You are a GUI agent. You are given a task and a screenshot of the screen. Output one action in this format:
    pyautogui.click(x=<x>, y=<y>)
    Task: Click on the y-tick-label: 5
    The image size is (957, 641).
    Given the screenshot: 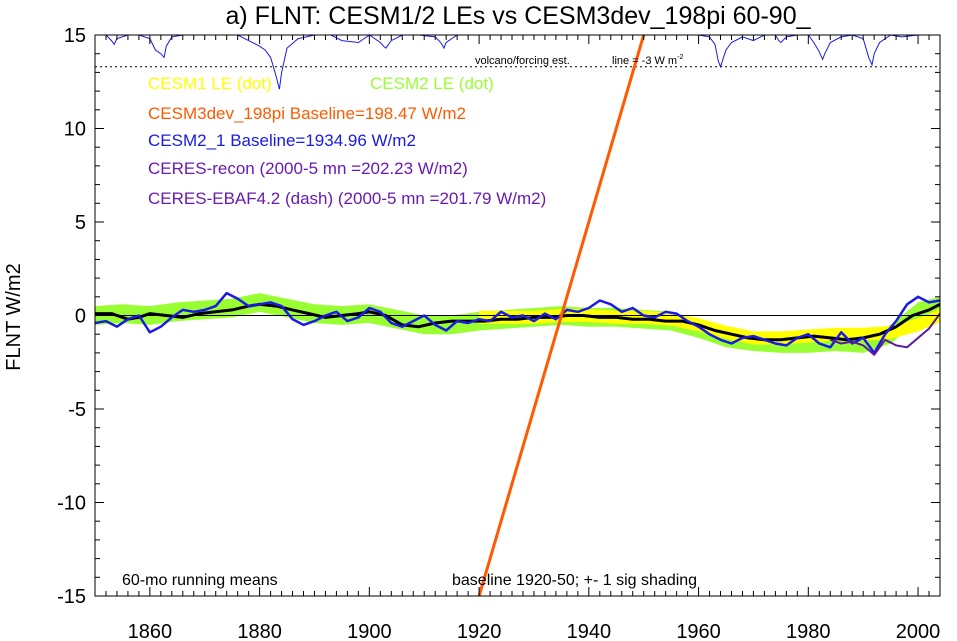 What is the action you would take?
    pyautogui.click(x=80, y=223)
    